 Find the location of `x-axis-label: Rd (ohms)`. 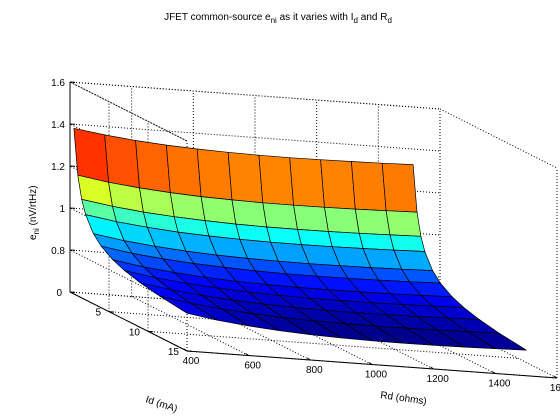

x-axis-label: Rd (ohms) is located at coordinates (404, 398).